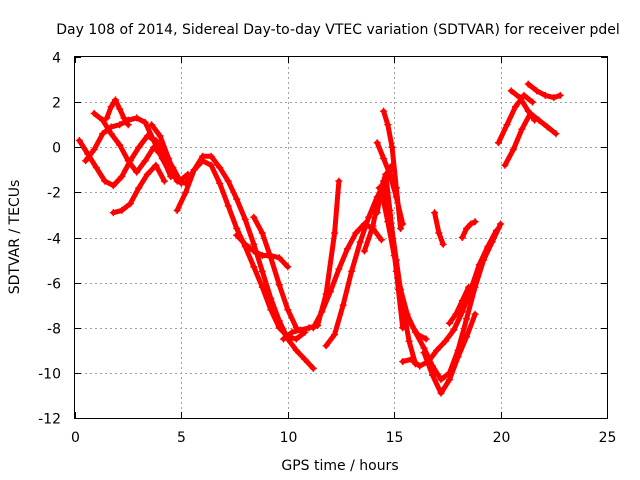  I want to click on series-arc-ab, so click(523, 105).